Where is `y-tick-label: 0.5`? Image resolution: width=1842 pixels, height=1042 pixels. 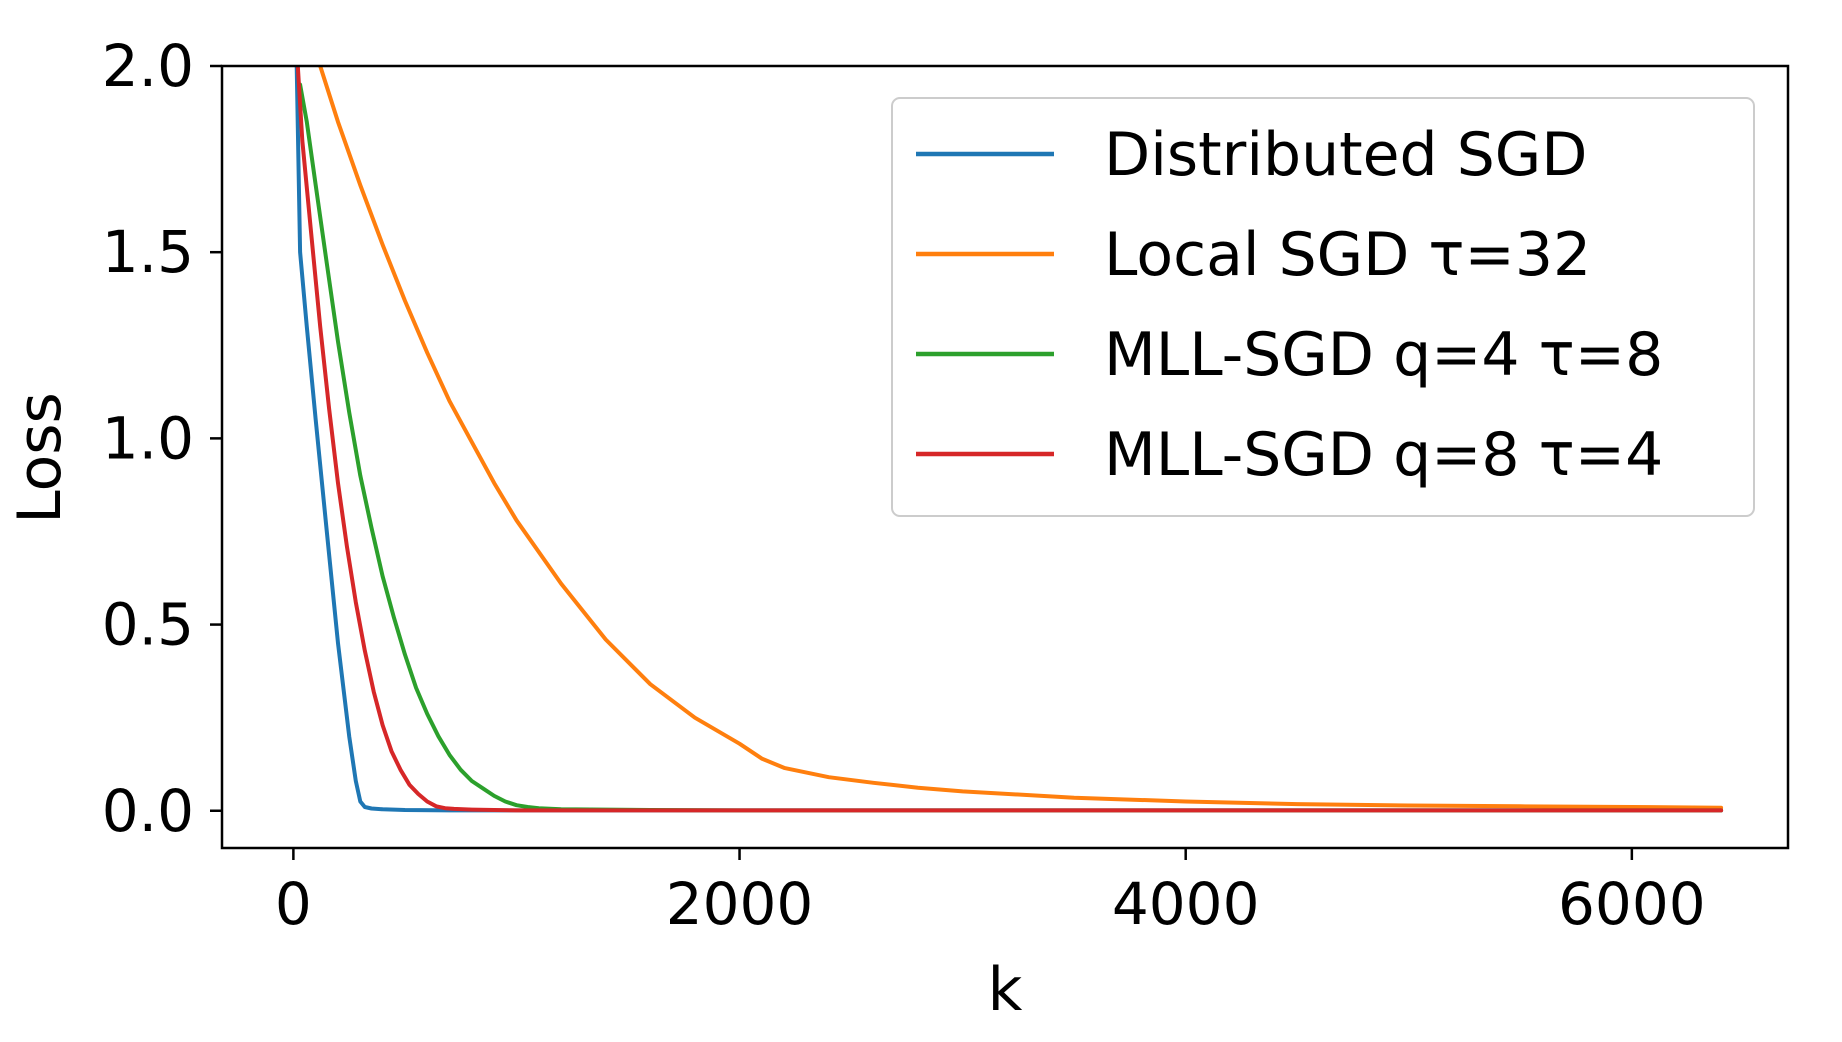 y-tick-label: 0.5 is located at coordinates (148, 625).